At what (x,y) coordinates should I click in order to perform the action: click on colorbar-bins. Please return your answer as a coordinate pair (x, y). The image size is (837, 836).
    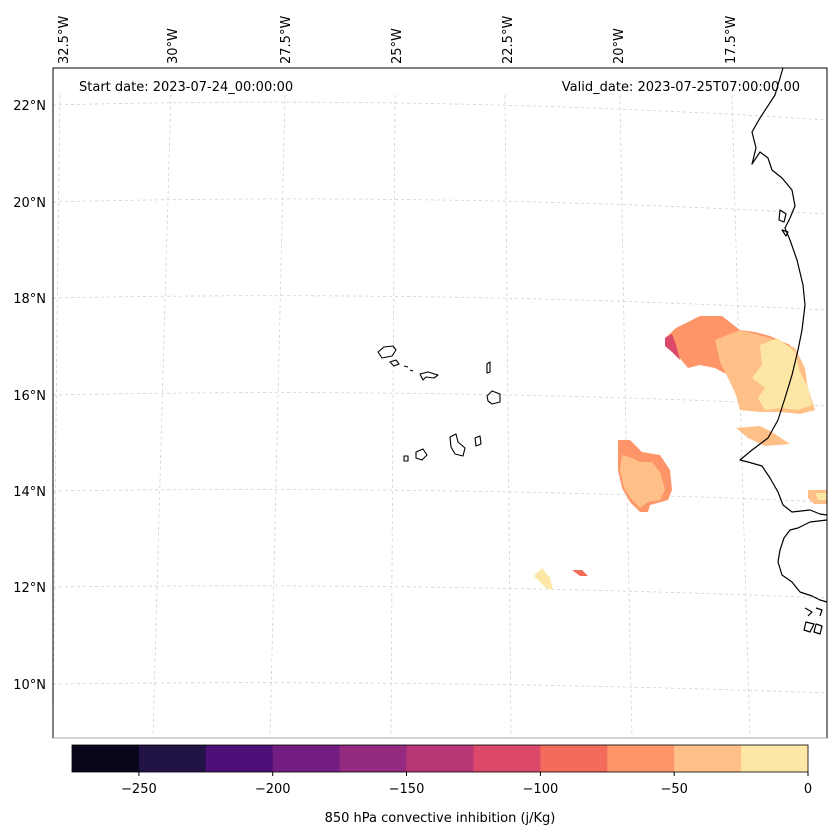
    Looking at the image, I should click on (440, 758).